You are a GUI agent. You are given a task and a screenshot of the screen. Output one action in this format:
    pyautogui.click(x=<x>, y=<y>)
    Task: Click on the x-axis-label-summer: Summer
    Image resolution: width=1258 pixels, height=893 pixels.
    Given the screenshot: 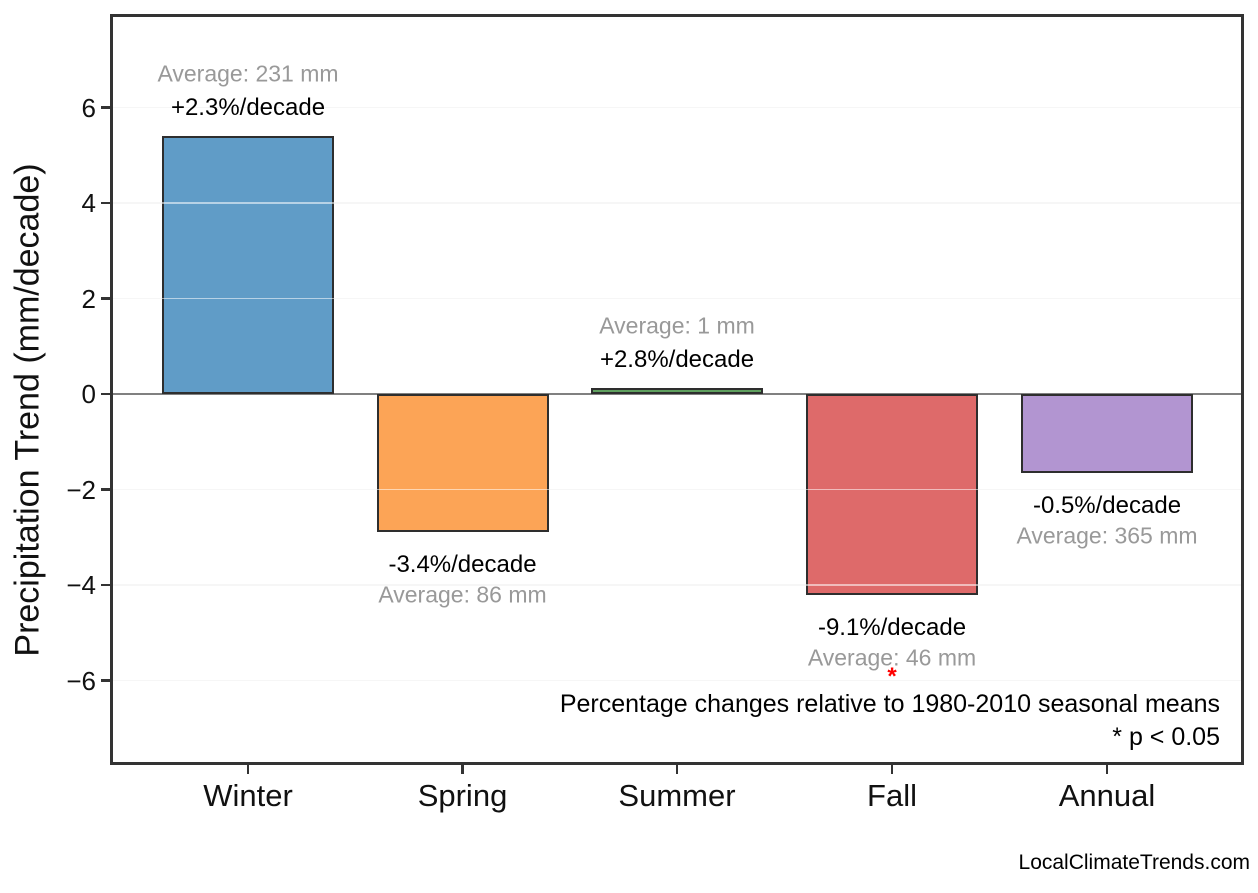 What is the action you would take?
    pyautogui.click(x=677, y=795)
    